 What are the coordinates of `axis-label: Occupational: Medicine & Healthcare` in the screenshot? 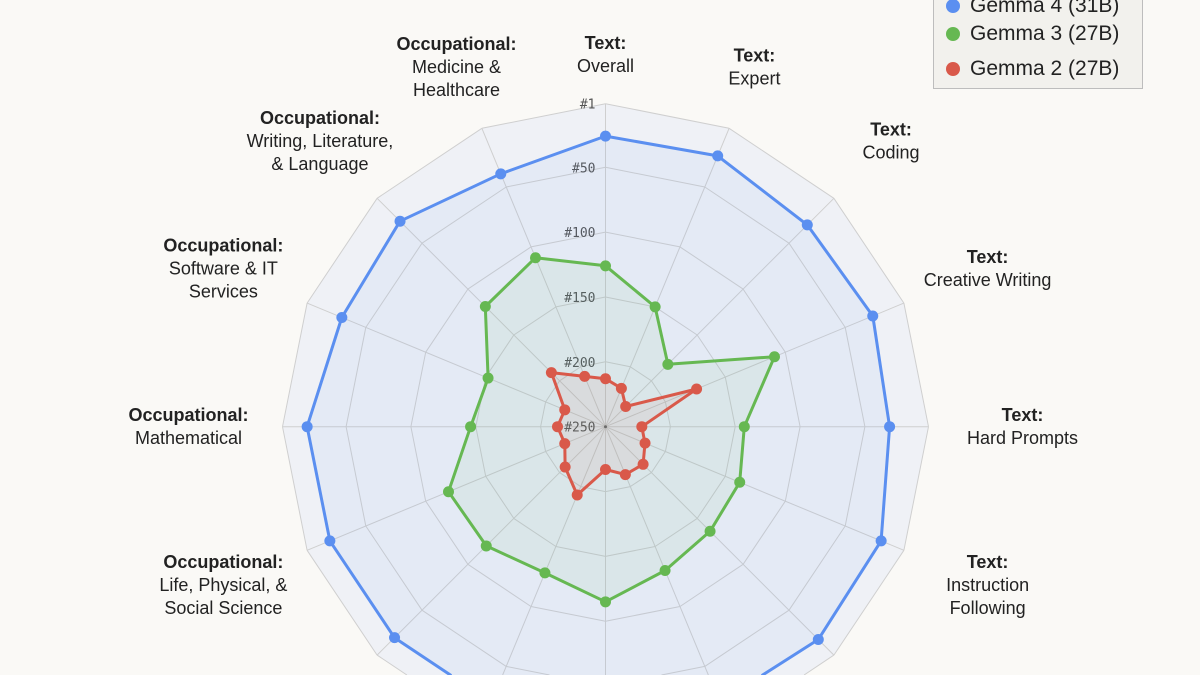 It's located at (457, 67).